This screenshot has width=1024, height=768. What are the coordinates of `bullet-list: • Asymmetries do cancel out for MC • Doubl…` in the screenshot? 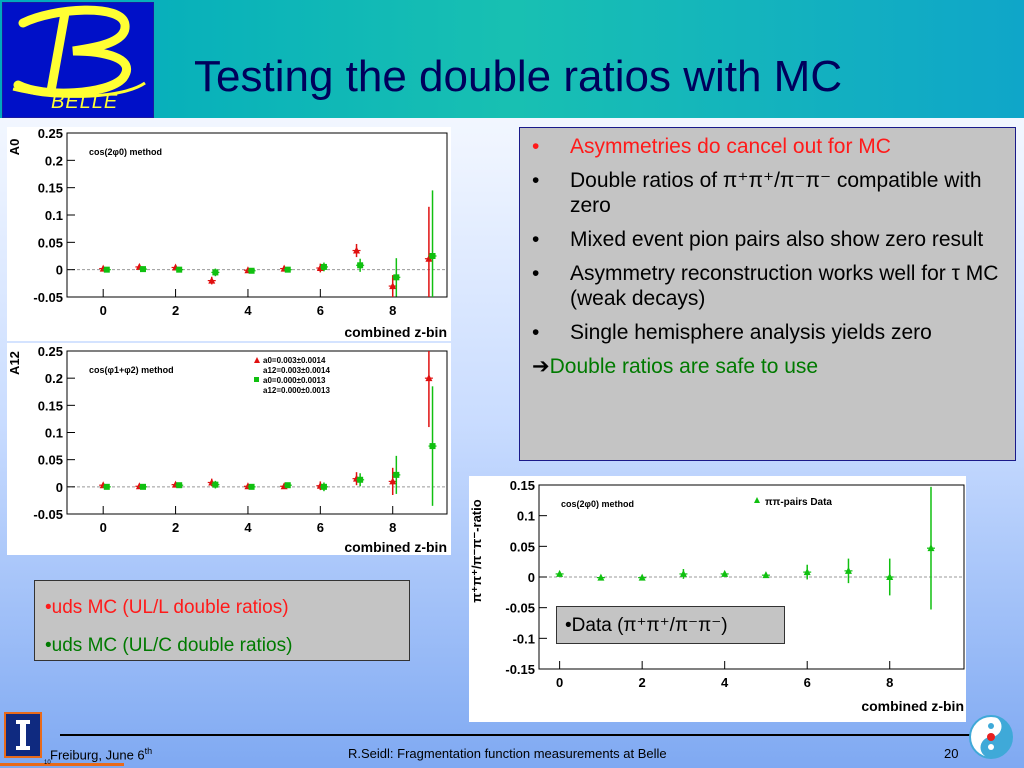 It's located at (768, 239).